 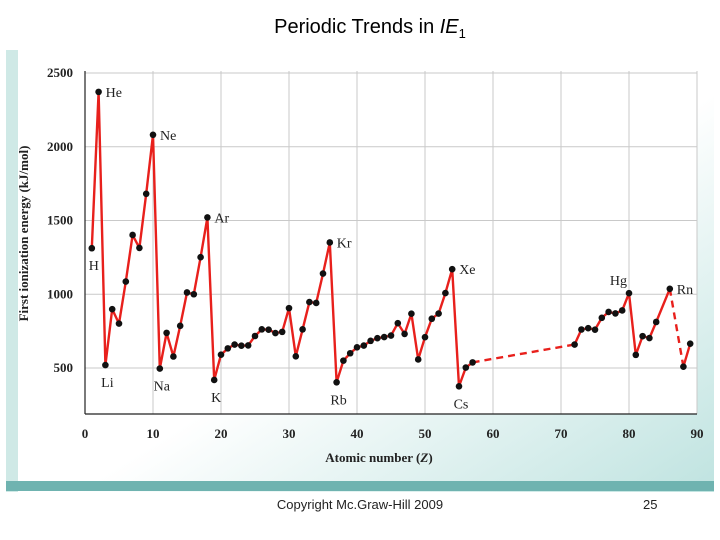 I want to click on y-tick-label: 2000, so click(x=60, y=146).